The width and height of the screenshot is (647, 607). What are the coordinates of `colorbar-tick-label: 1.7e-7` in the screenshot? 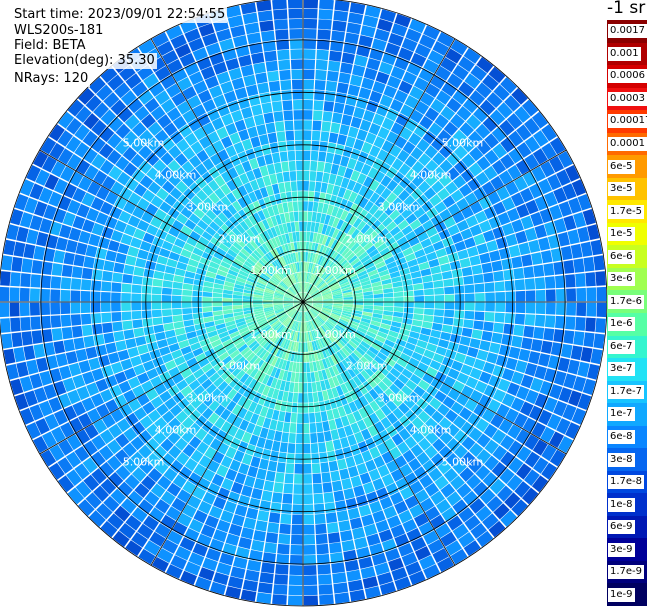 It's located at (626, 391).